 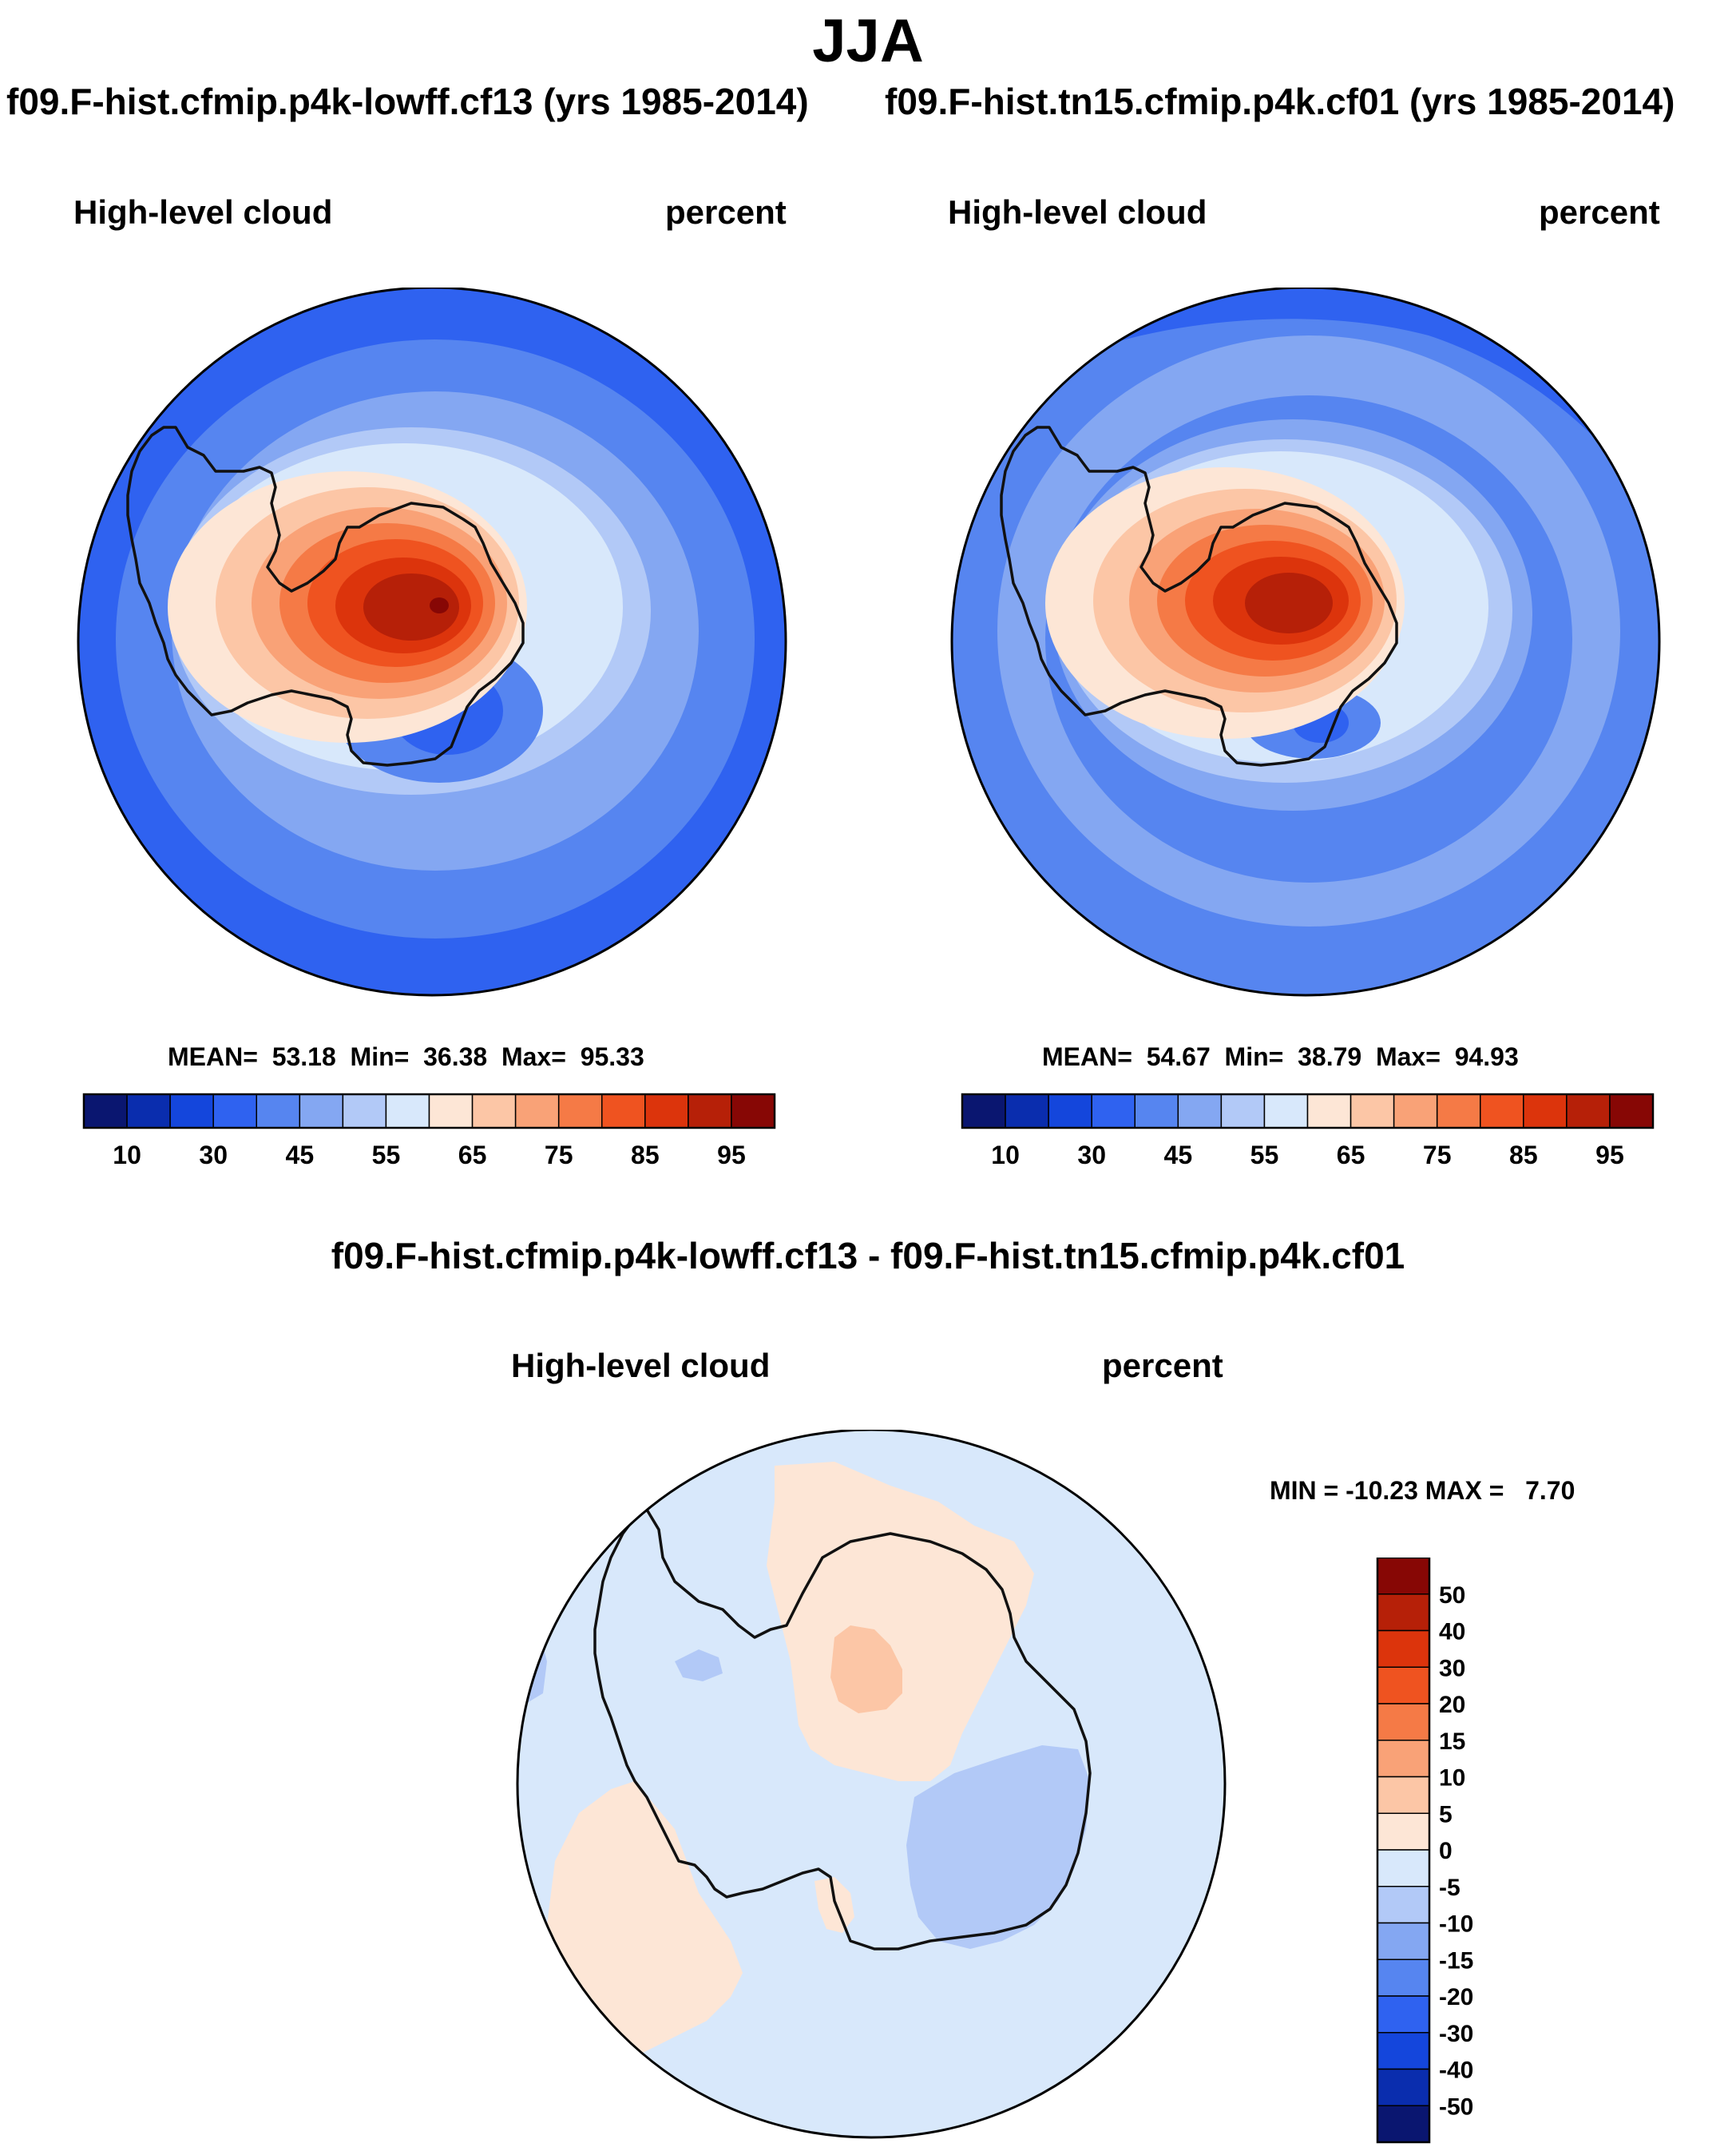 I want to click on min-value: 36.38, so click(x=455, y=1056).